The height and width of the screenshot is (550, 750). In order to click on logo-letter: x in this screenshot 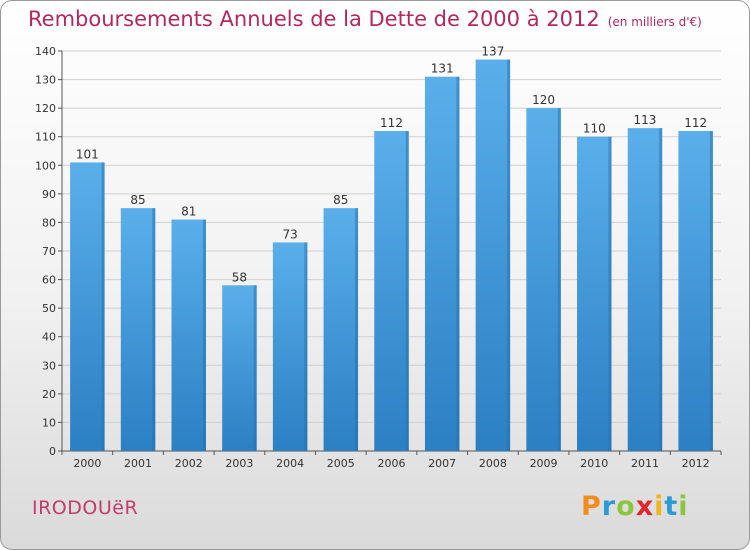, I will do `click(645, 506)`.